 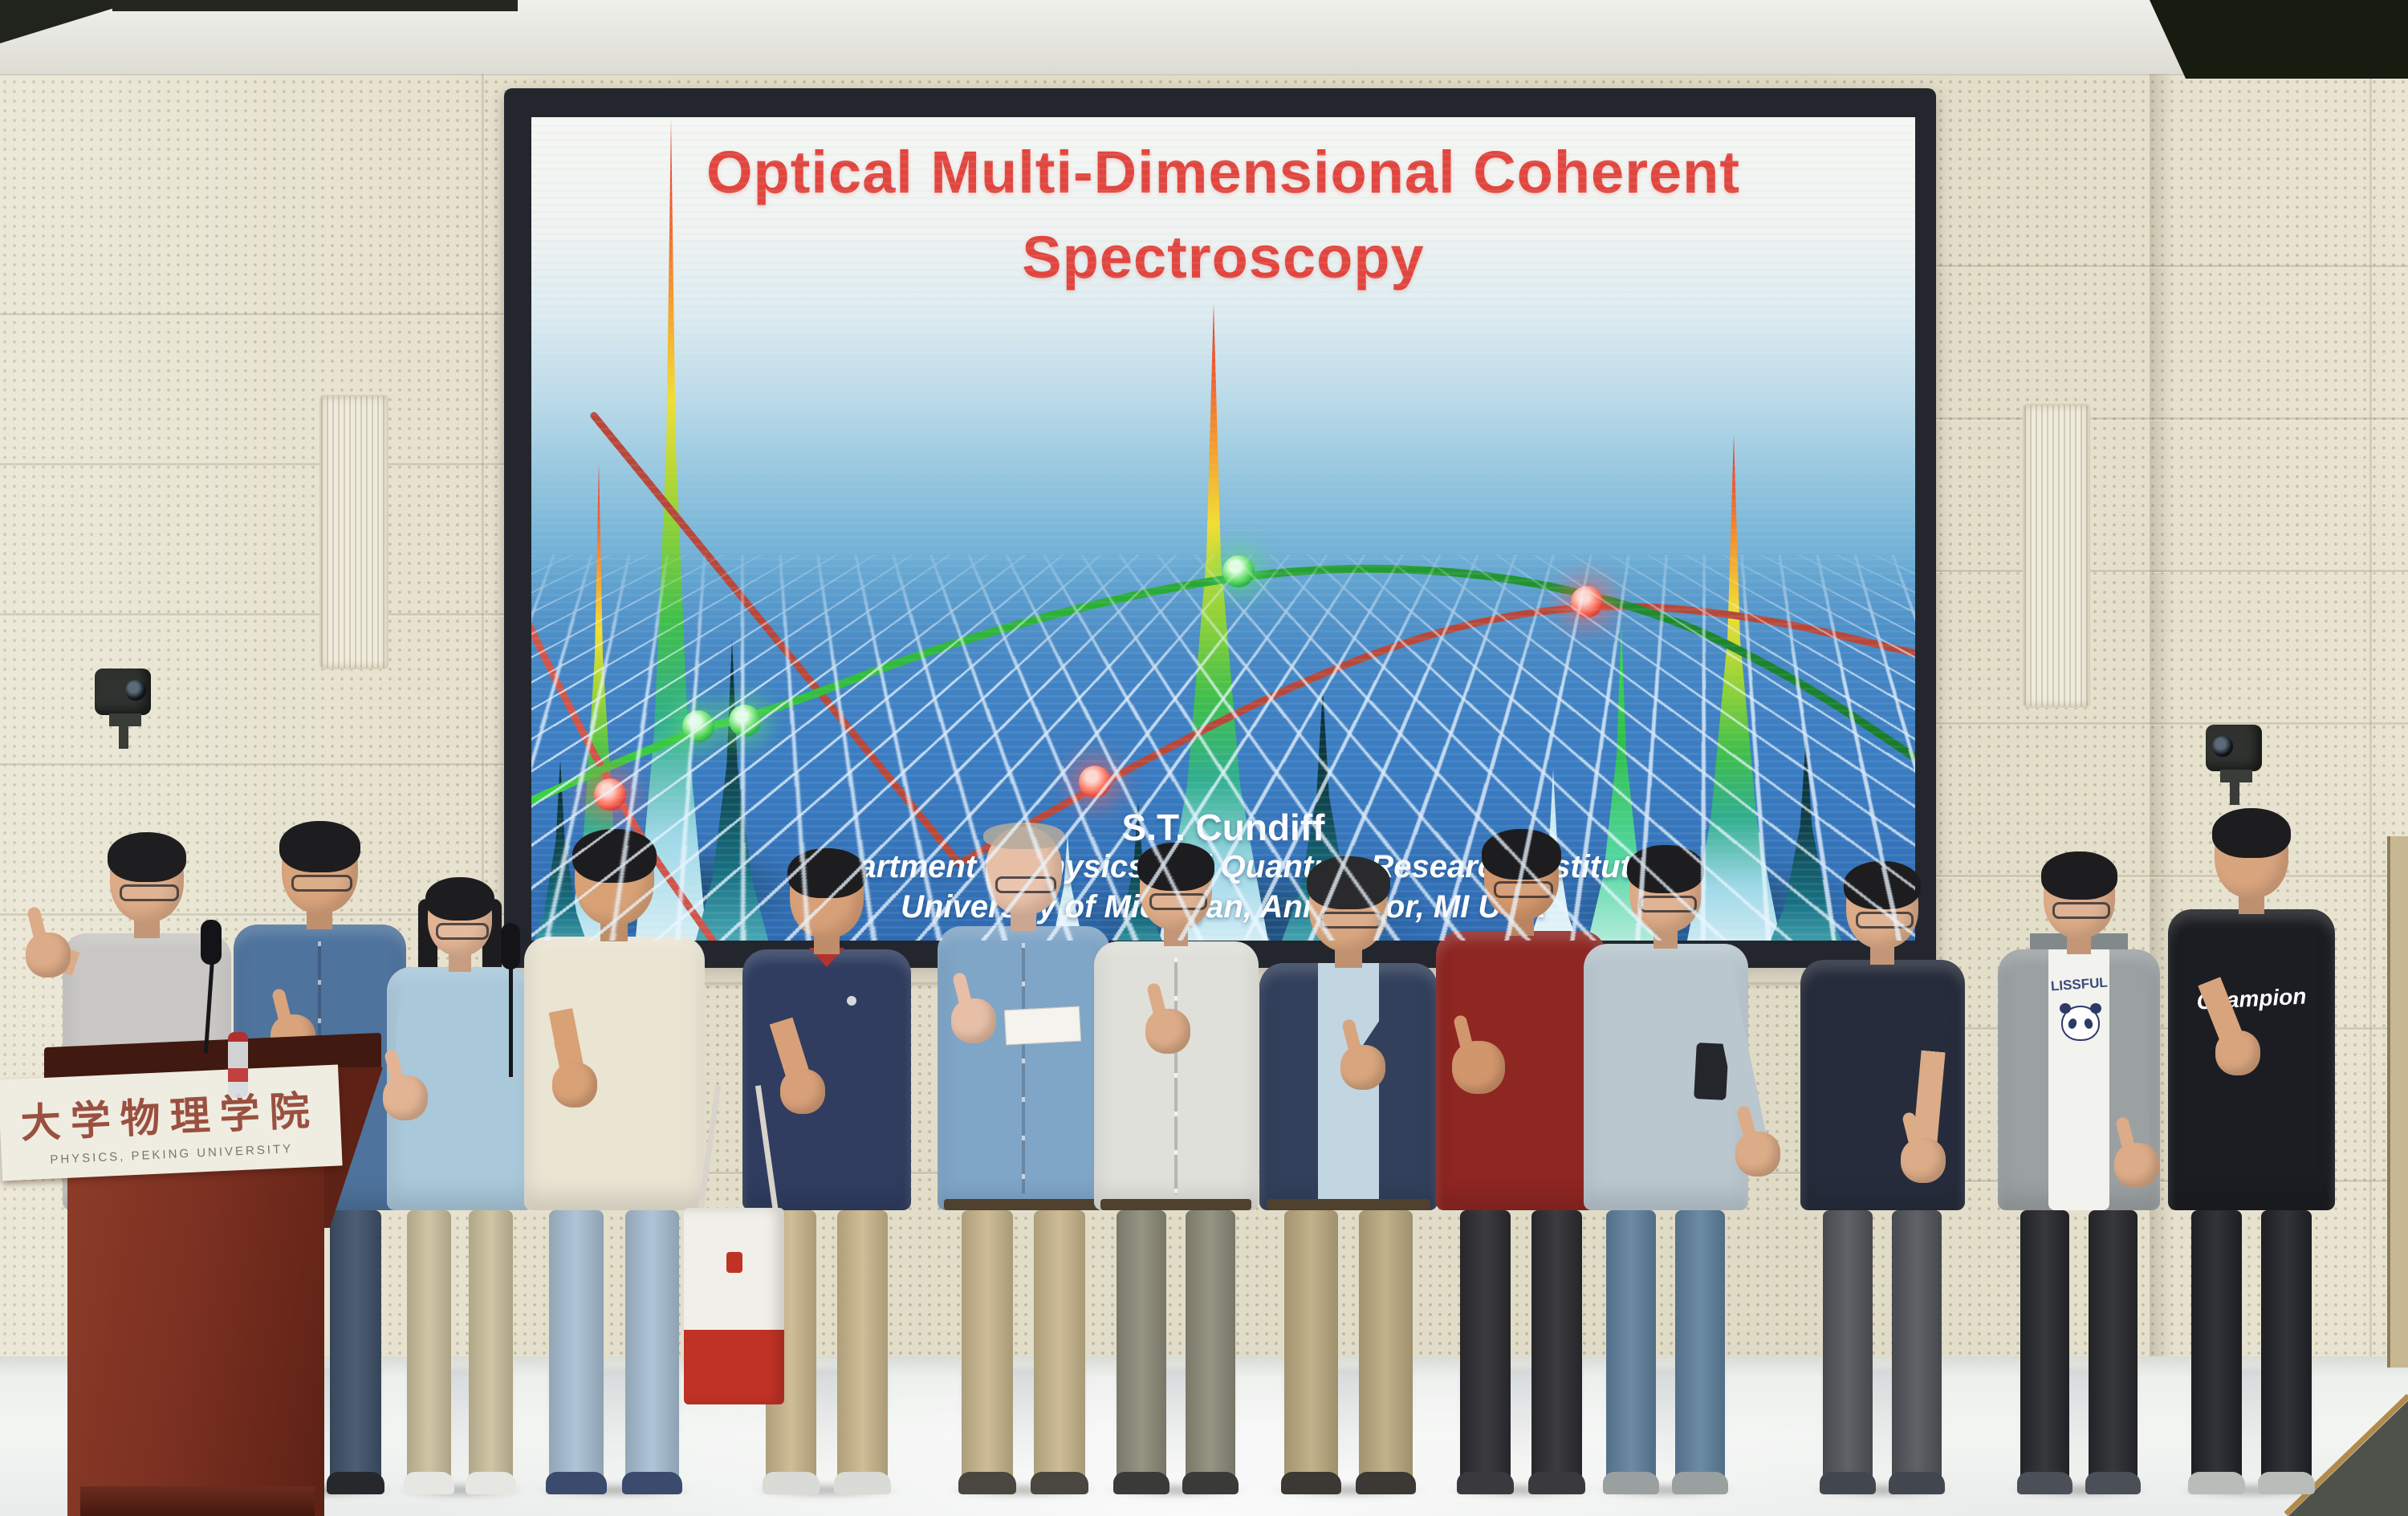 What do you see at coordinates (123, 737) in the screenshot?
I see `camera-mount-arm` at bounding box center [123, 737].